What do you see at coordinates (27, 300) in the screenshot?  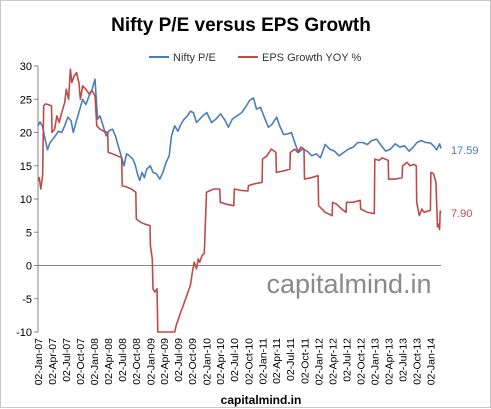 I see `y-tick-label: -5` at bounding box center [27, 300].